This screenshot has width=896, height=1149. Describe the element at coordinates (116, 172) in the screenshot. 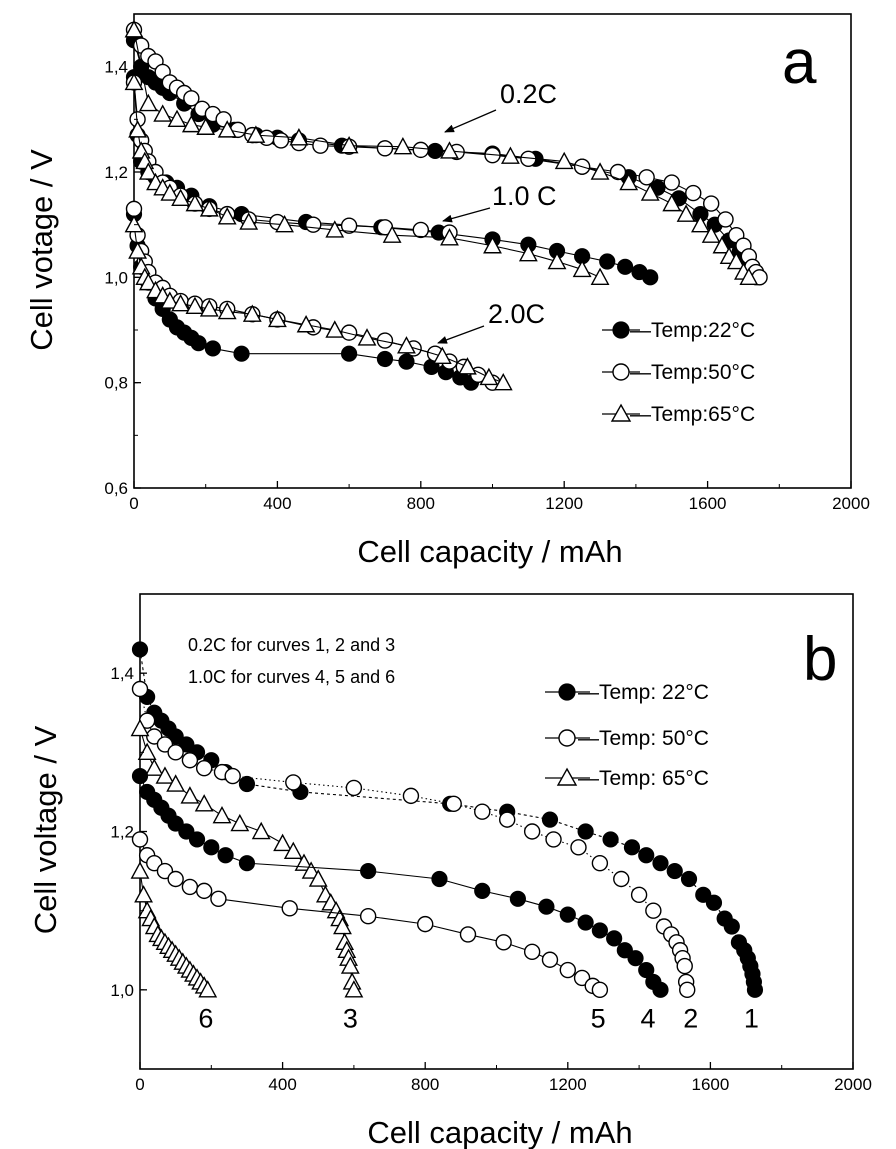

I see `y-tick-label-a-3: 1,2` at that location.